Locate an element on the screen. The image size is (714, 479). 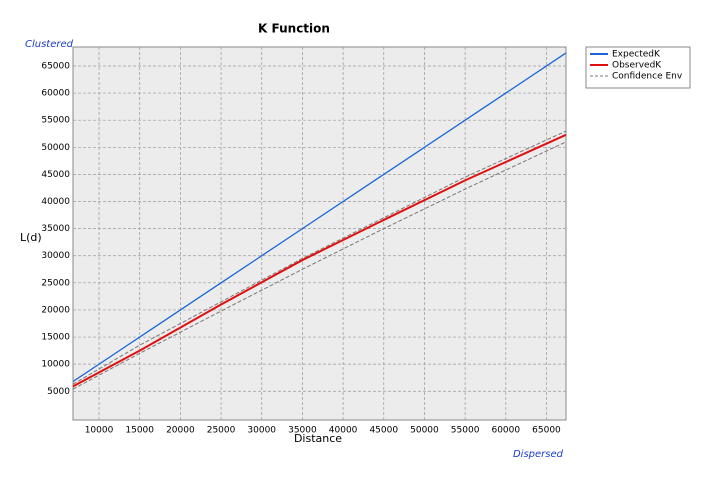
legend-label: ObservedK is located at coordinates (637, 66).